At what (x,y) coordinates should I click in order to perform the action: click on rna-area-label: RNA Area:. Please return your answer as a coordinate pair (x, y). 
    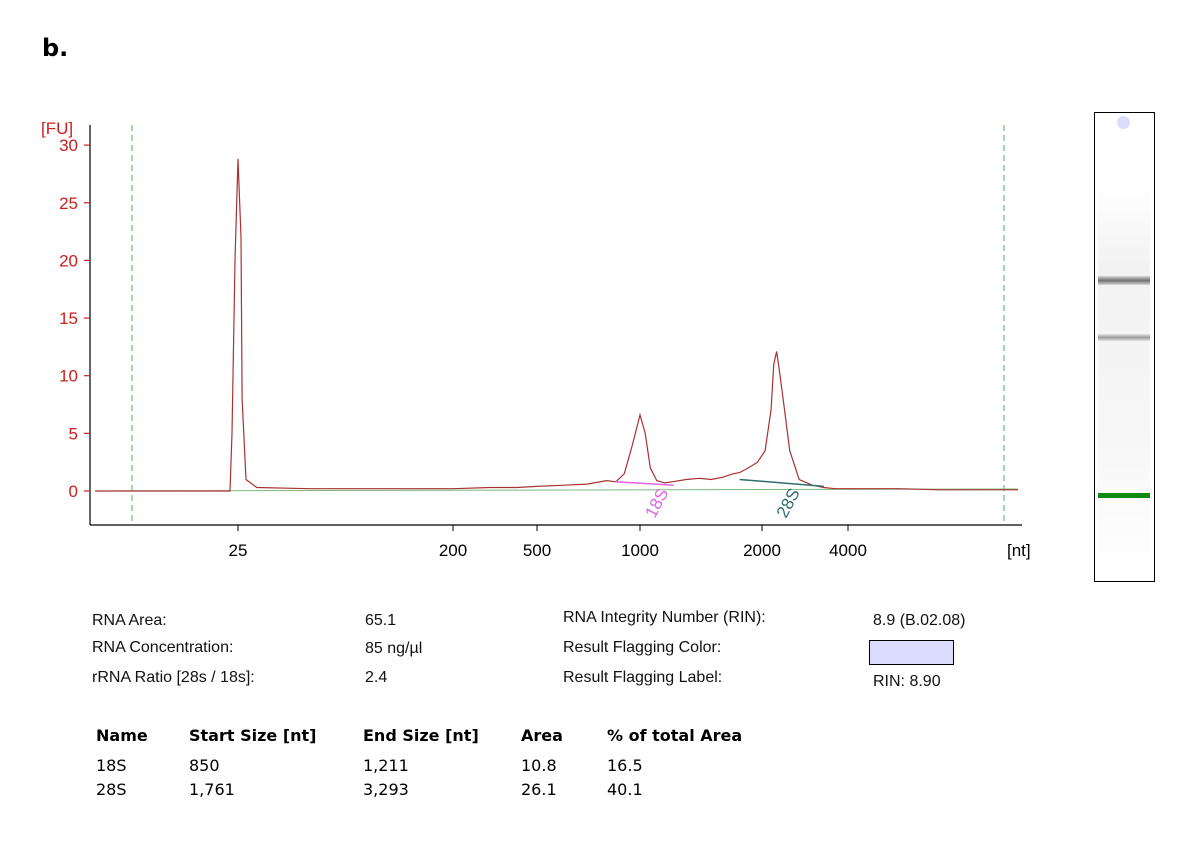
    Looking at the image, I should click on (129, 620).